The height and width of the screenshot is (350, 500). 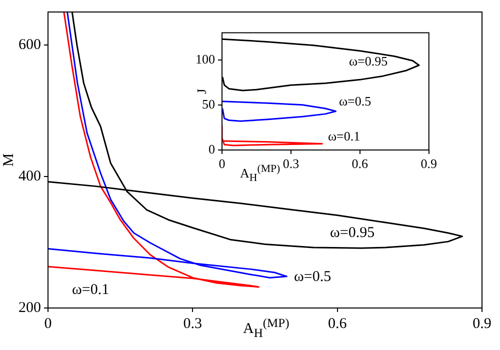 What do you see at coordinates (29, 44) in the screenshot?
I see `y-tick-label: 600` at bounding box center [29, 44].